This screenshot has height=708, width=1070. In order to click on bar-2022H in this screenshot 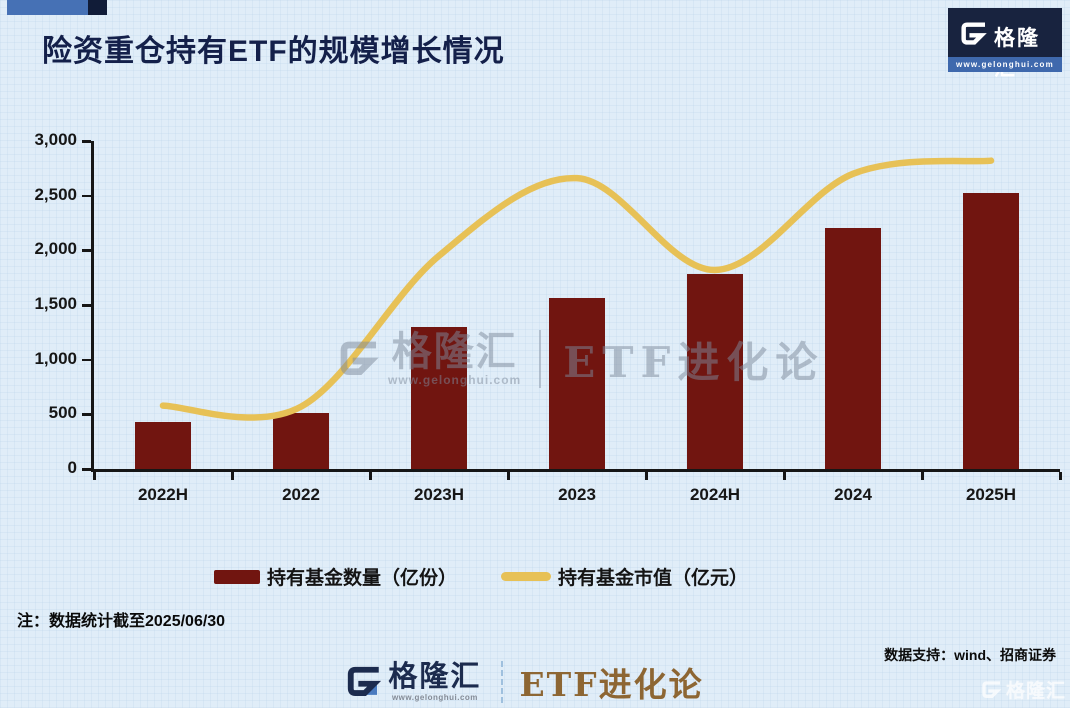, I will do `click(163, 445)`.